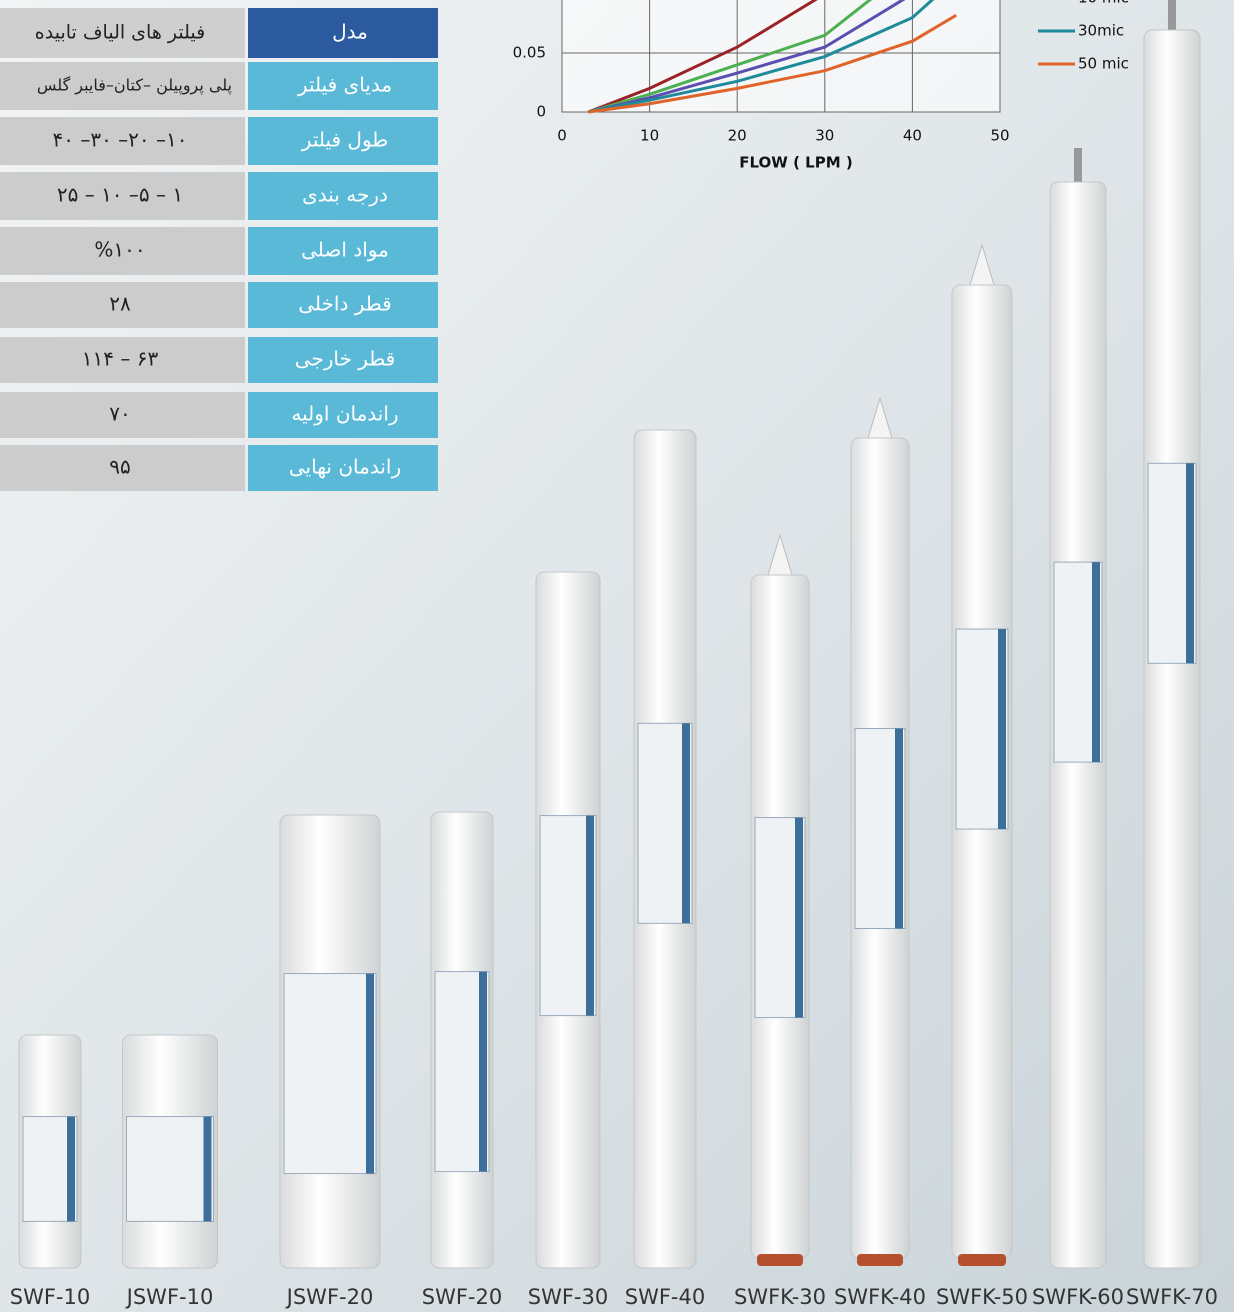  I want to click on row-label: مدیای فیلتر, so click(344, 85).